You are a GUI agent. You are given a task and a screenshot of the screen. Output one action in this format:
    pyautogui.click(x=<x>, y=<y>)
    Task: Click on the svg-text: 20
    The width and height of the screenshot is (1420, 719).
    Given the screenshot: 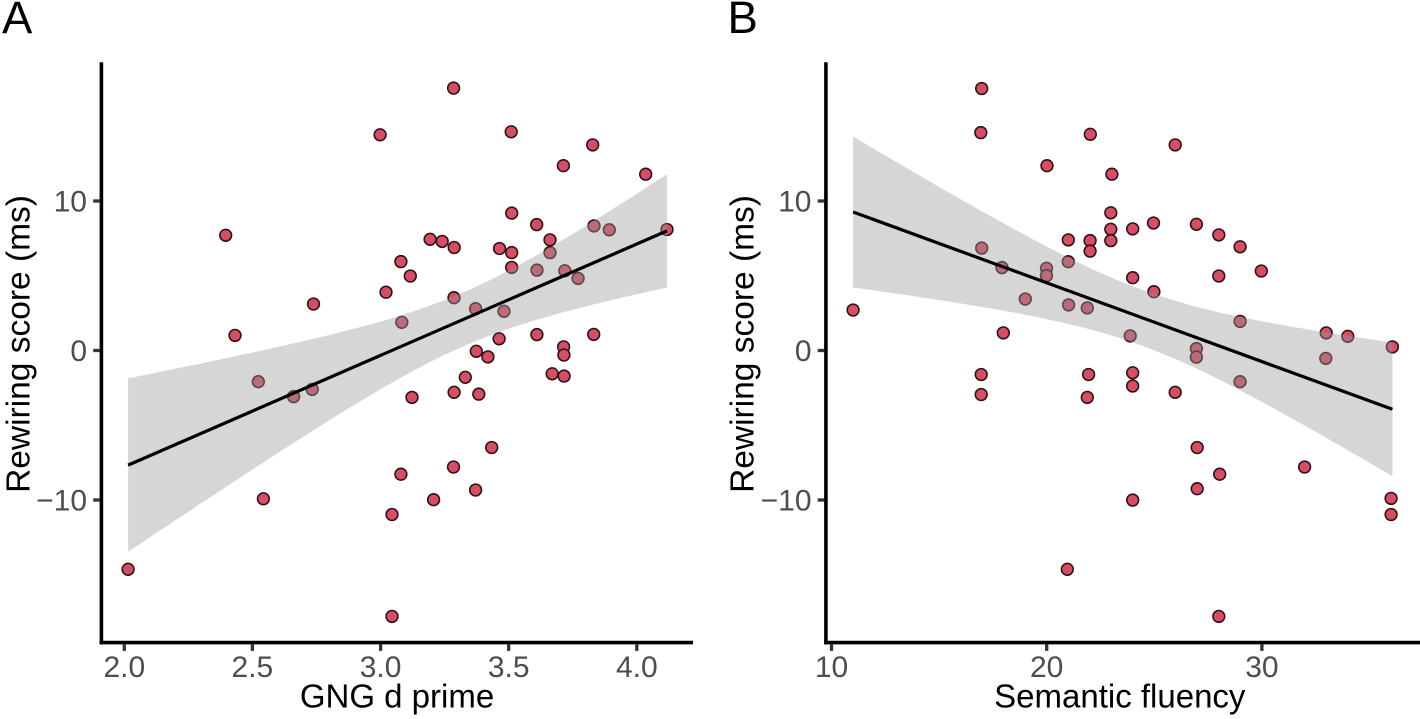 What is the action you would take?
    pyautogui.click(x=1046, y=667)
    